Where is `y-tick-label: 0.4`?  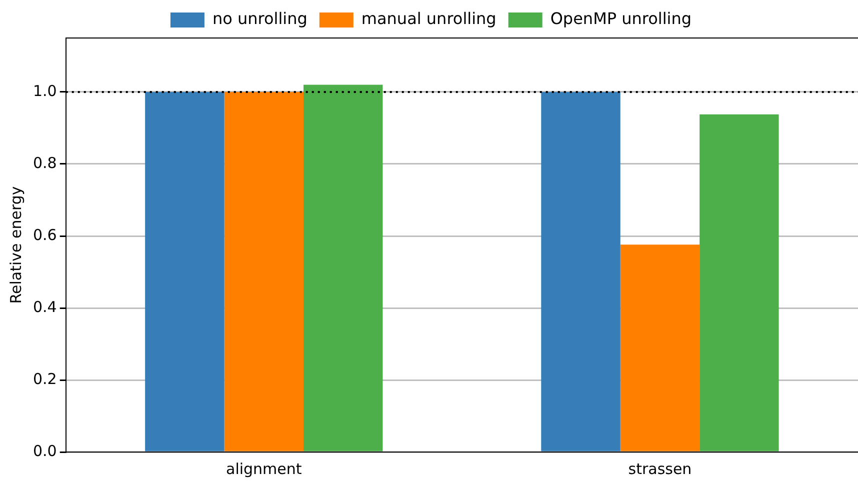
y-tick-label: 0.4 is located at coordinates (44, 307).